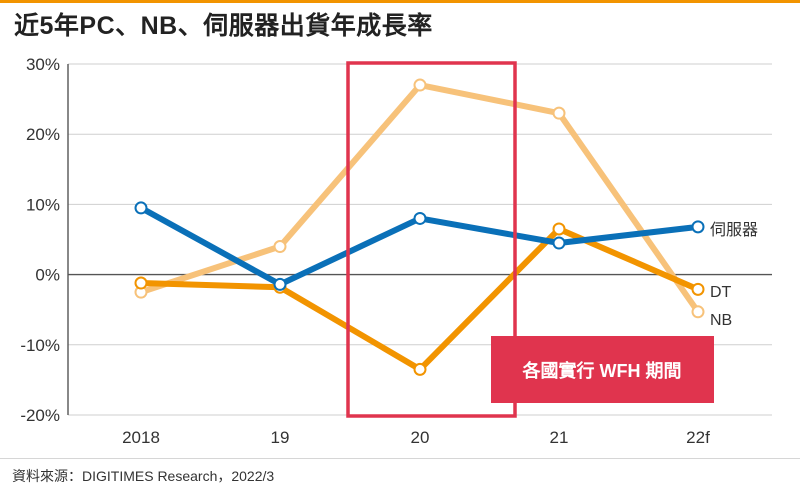  I want to click on series-label-server: 伺服器, so click(734, 230).